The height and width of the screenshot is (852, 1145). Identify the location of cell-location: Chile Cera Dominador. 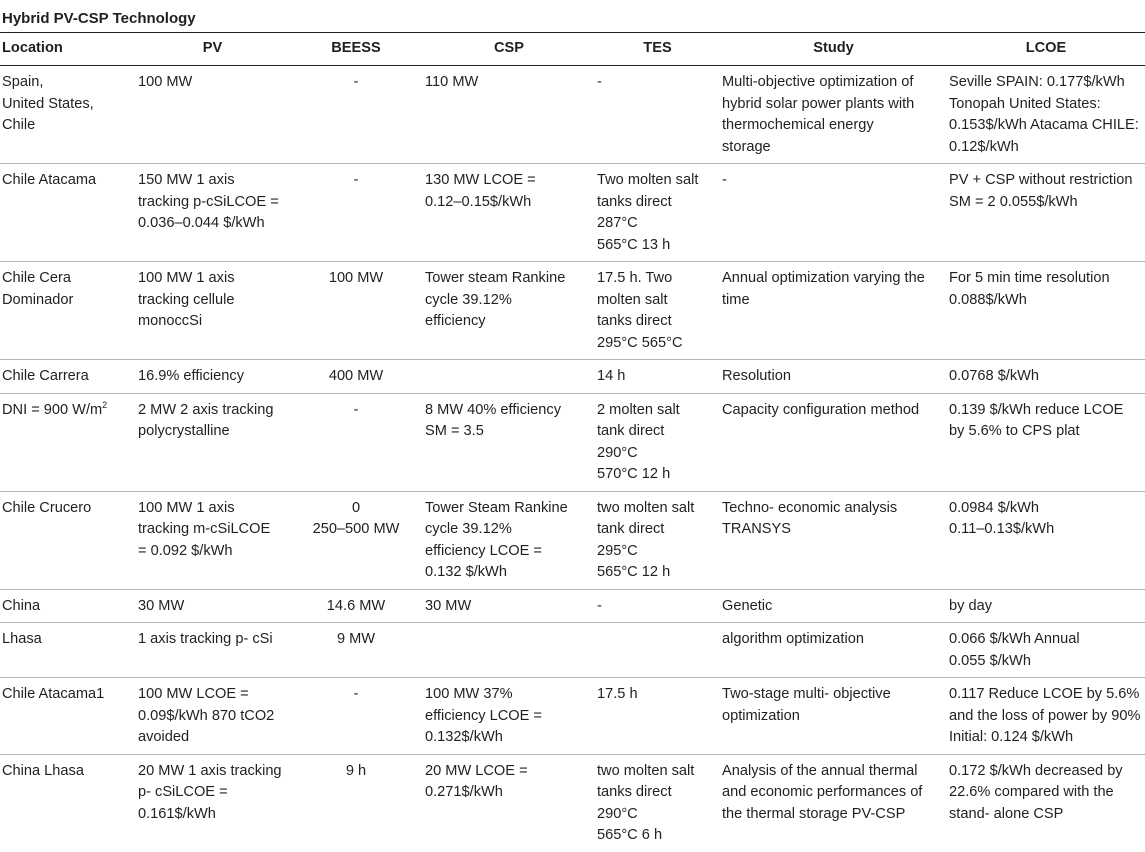
(38, 289).